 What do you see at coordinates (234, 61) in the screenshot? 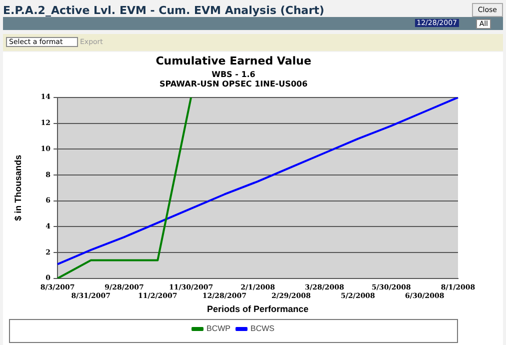
I see `chart-title: Cumulative Earned Value` at bounding box center [234, 61].